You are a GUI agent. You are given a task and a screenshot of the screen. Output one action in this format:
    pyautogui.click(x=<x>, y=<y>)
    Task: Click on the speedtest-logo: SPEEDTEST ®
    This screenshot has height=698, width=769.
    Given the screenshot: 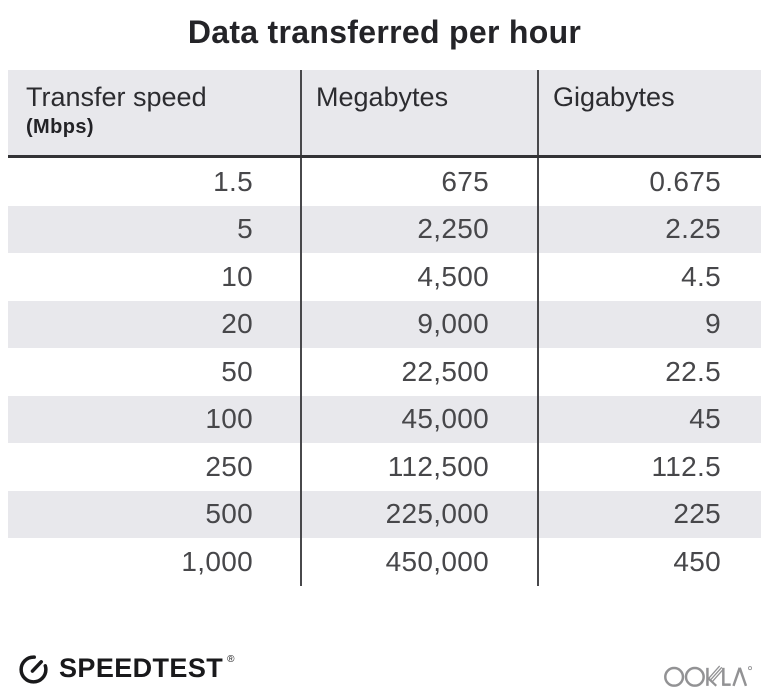 What is the action you would take?
    pyautogui.click(x=126, y=668)
    